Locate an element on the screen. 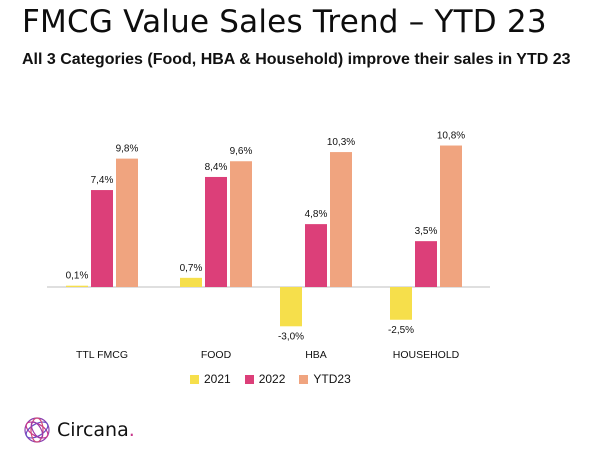  chart-legend: 2021 2022 YTD23 is located at coordinates (270, 379).